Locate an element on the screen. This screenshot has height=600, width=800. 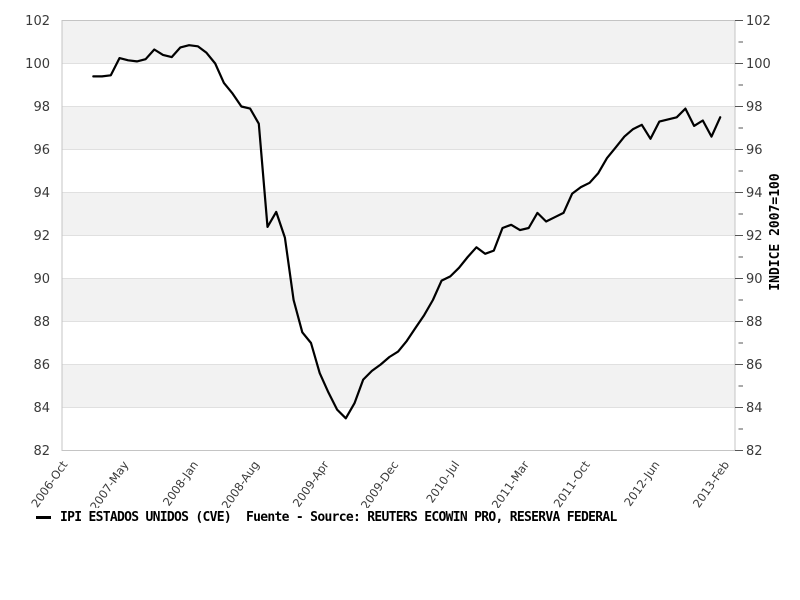
svg-text: 2011-Oct is located at coordinates (572, 483).